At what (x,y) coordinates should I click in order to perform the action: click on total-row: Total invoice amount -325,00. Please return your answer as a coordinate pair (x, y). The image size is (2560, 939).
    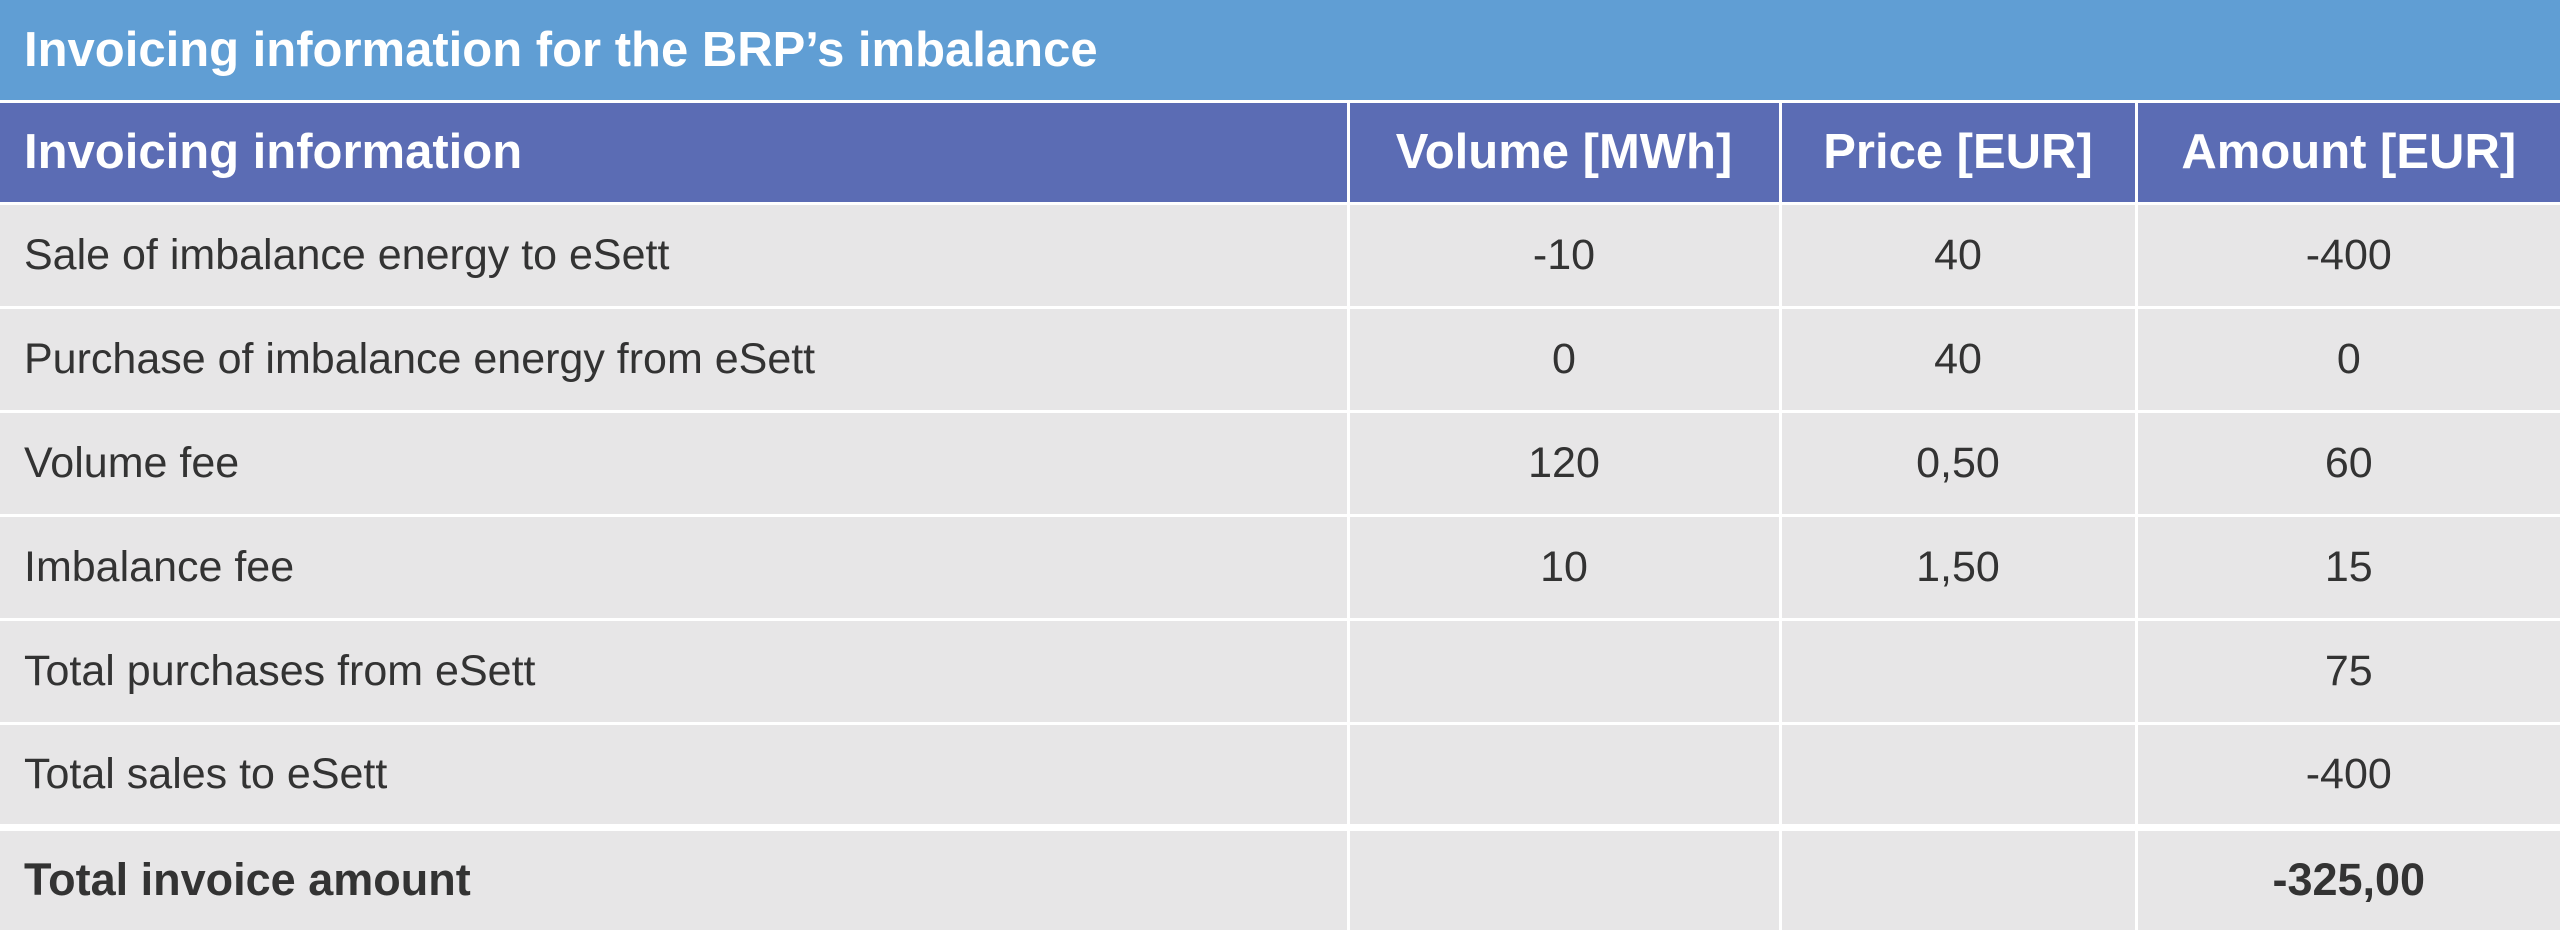
    Looking at the image, I should click on (1280, 878).